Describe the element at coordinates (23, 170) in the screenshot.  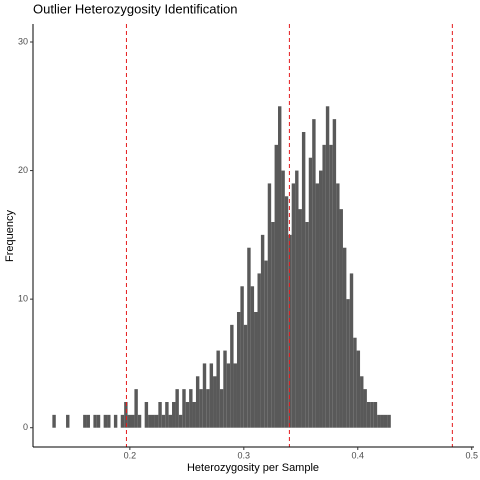
I see `y-tick-label: 20` at that location.